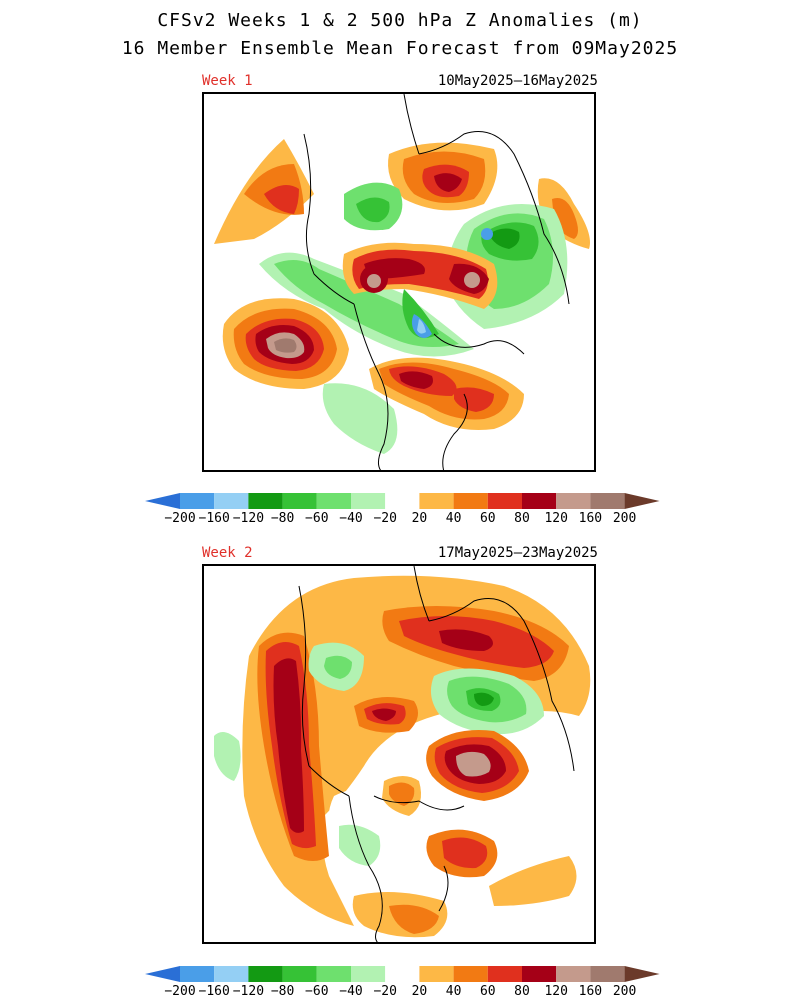 The height and width of the screenshot is (1000, 800). I want to click on week1-colorbar, so click(402, 501).